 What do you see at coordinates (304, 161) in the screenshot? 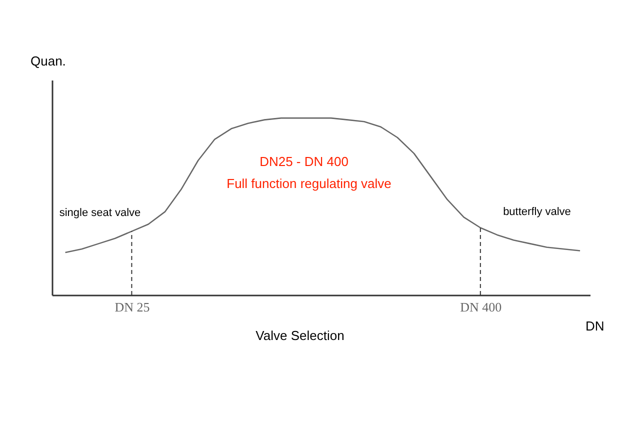
I see `annotation: DN25 - DN 400` at bounding box center [304, 161].